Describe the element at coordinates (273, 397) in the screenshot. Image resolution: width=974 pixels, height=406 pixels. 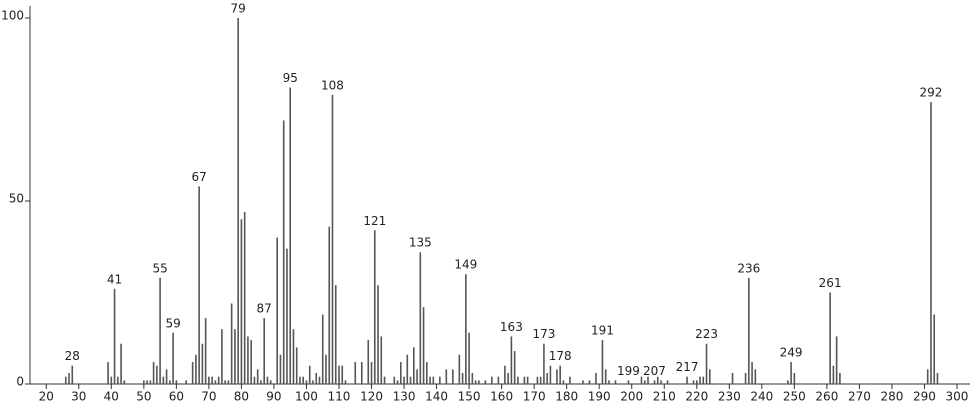
I see `x-tick-label: 90` at that location.